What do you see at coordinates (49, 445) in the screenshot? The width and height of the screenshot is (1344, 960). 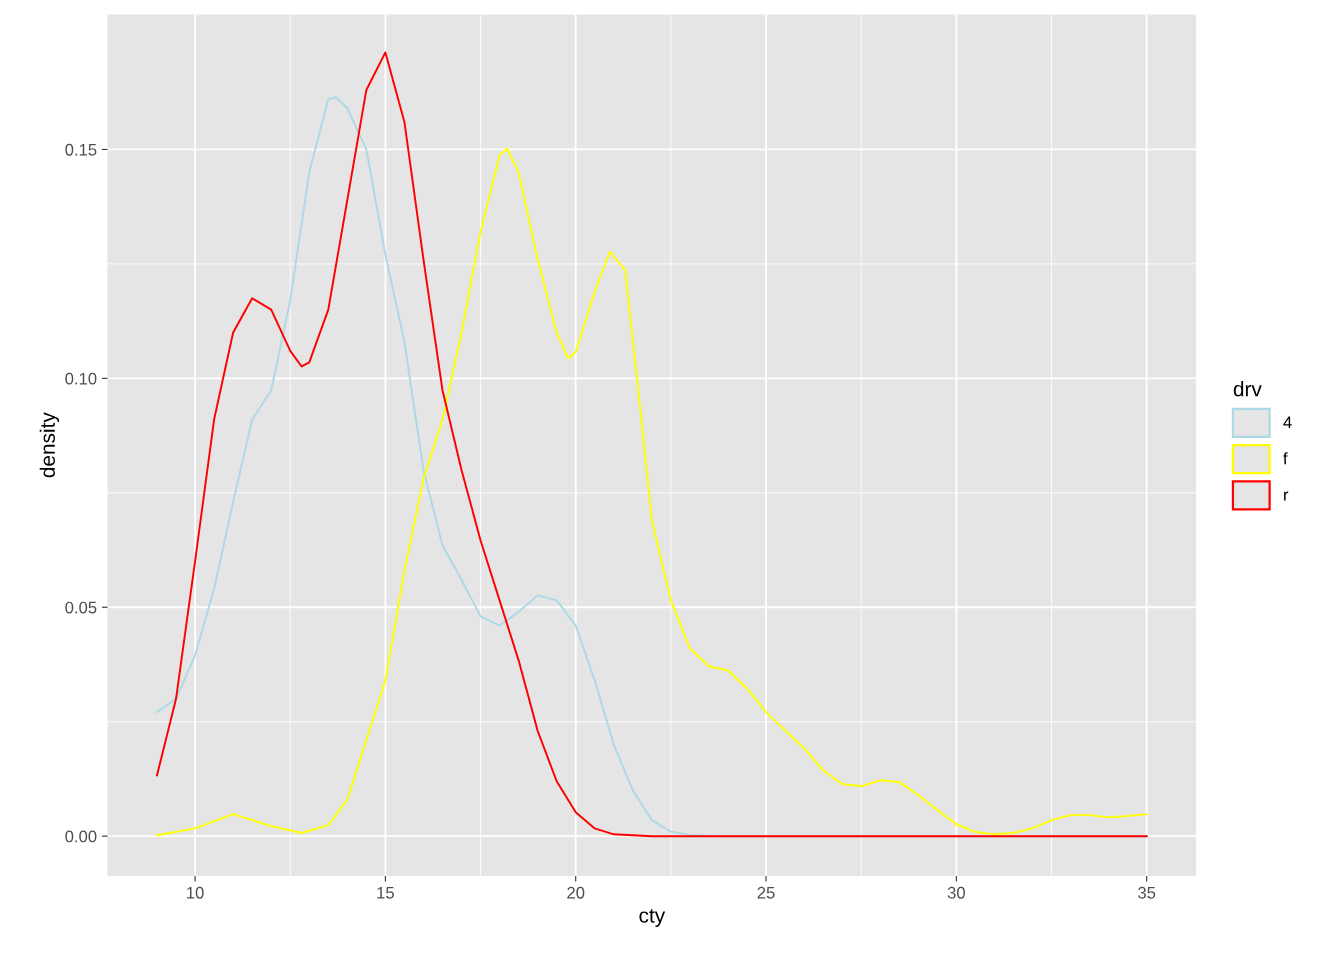 I see `y-axis-title: density` at bounding box center [49, 445].